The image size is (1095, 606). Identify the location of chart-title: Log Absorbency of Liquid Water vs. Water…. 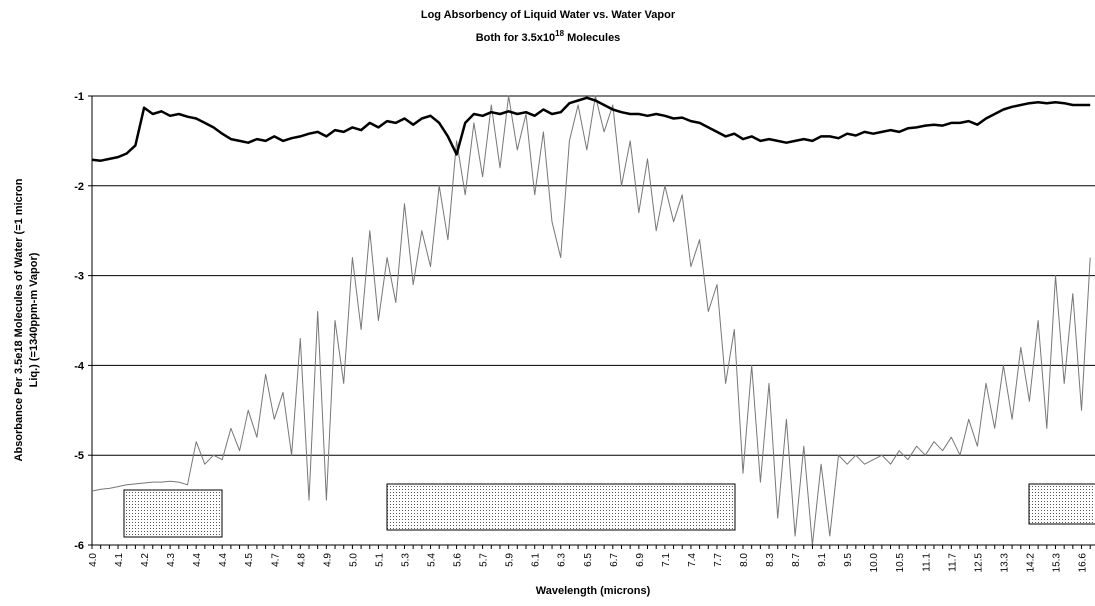
(548, 15).